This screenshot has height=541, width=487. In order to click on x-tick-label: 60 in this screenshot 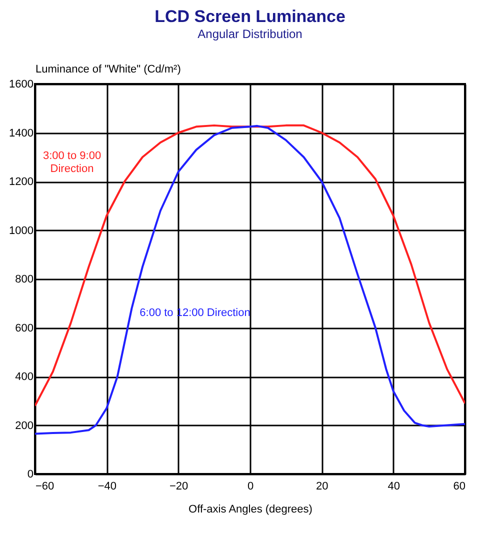, I will do `click(459, 486)`.